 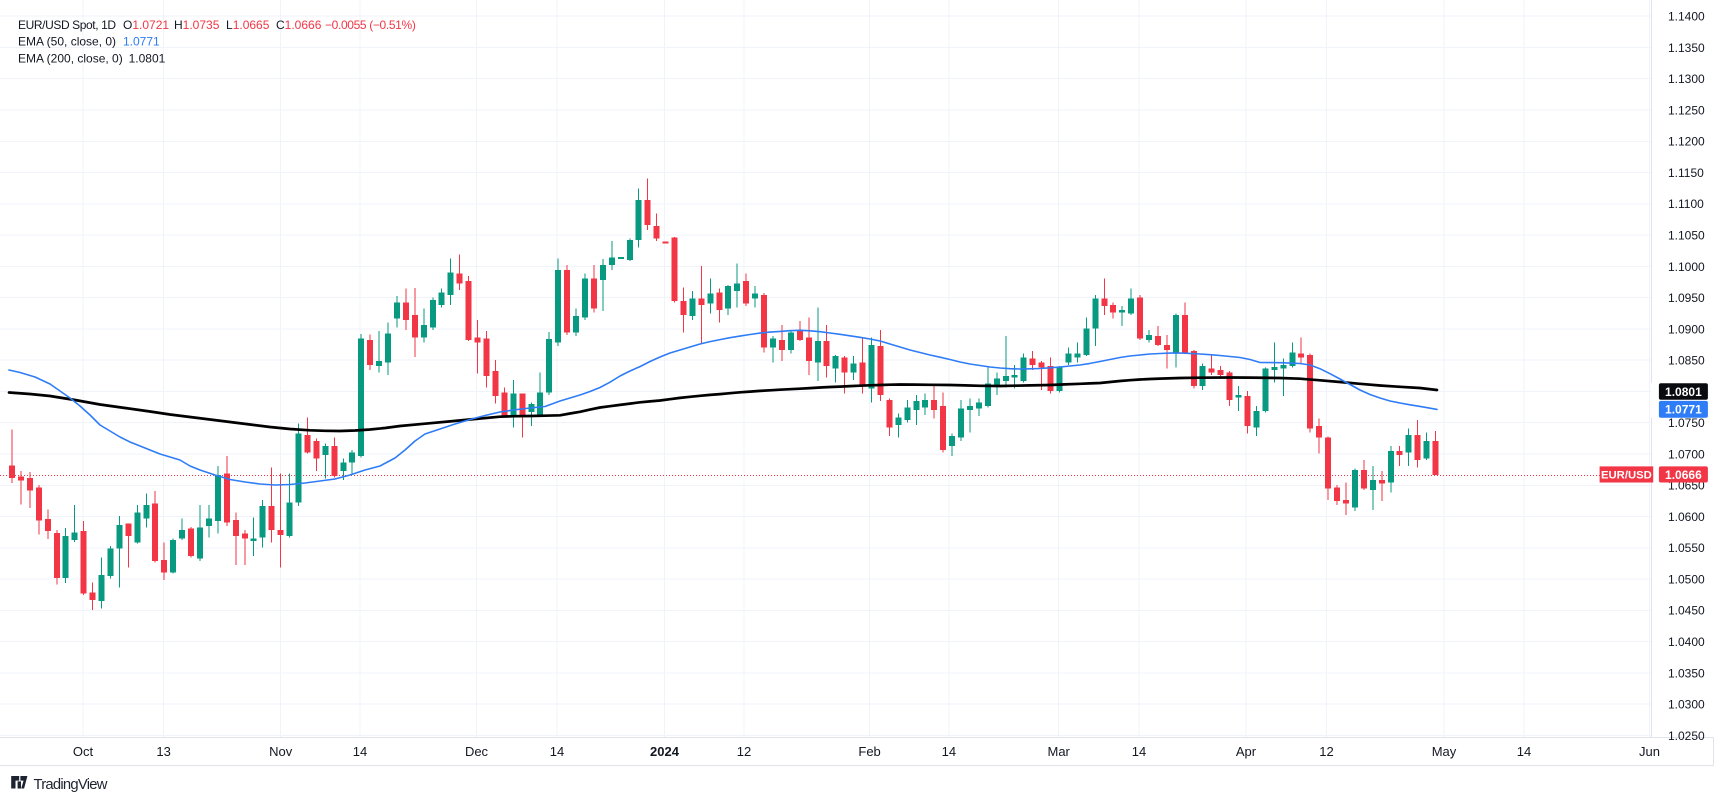 What do you see at coordinates (869, 751) in the screenshot?
I see `svg-text: Feb` at bounding box center [869, 751].